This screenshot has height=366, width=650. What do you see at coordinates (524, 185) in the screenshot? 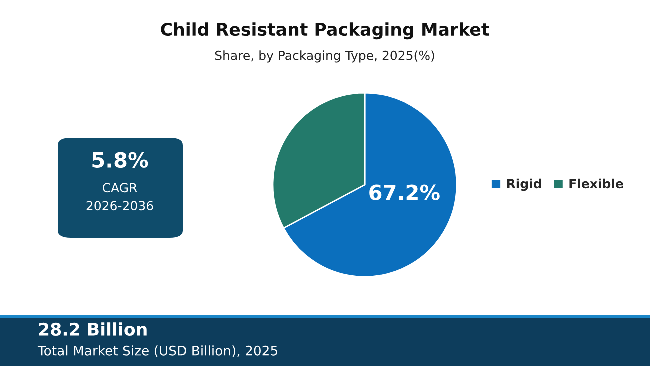
I see `legend-label: Rigid` at bounding box center [524, 185].